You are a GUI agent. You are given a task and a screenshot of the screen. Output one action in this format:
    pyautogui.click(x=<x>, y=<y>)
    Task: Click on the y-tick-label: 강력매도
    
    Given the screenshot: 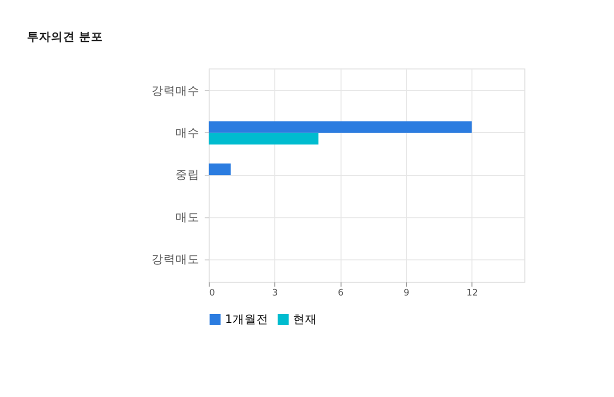 What is the action you would take?
    pyautogui.click(x=175, y=259)
    